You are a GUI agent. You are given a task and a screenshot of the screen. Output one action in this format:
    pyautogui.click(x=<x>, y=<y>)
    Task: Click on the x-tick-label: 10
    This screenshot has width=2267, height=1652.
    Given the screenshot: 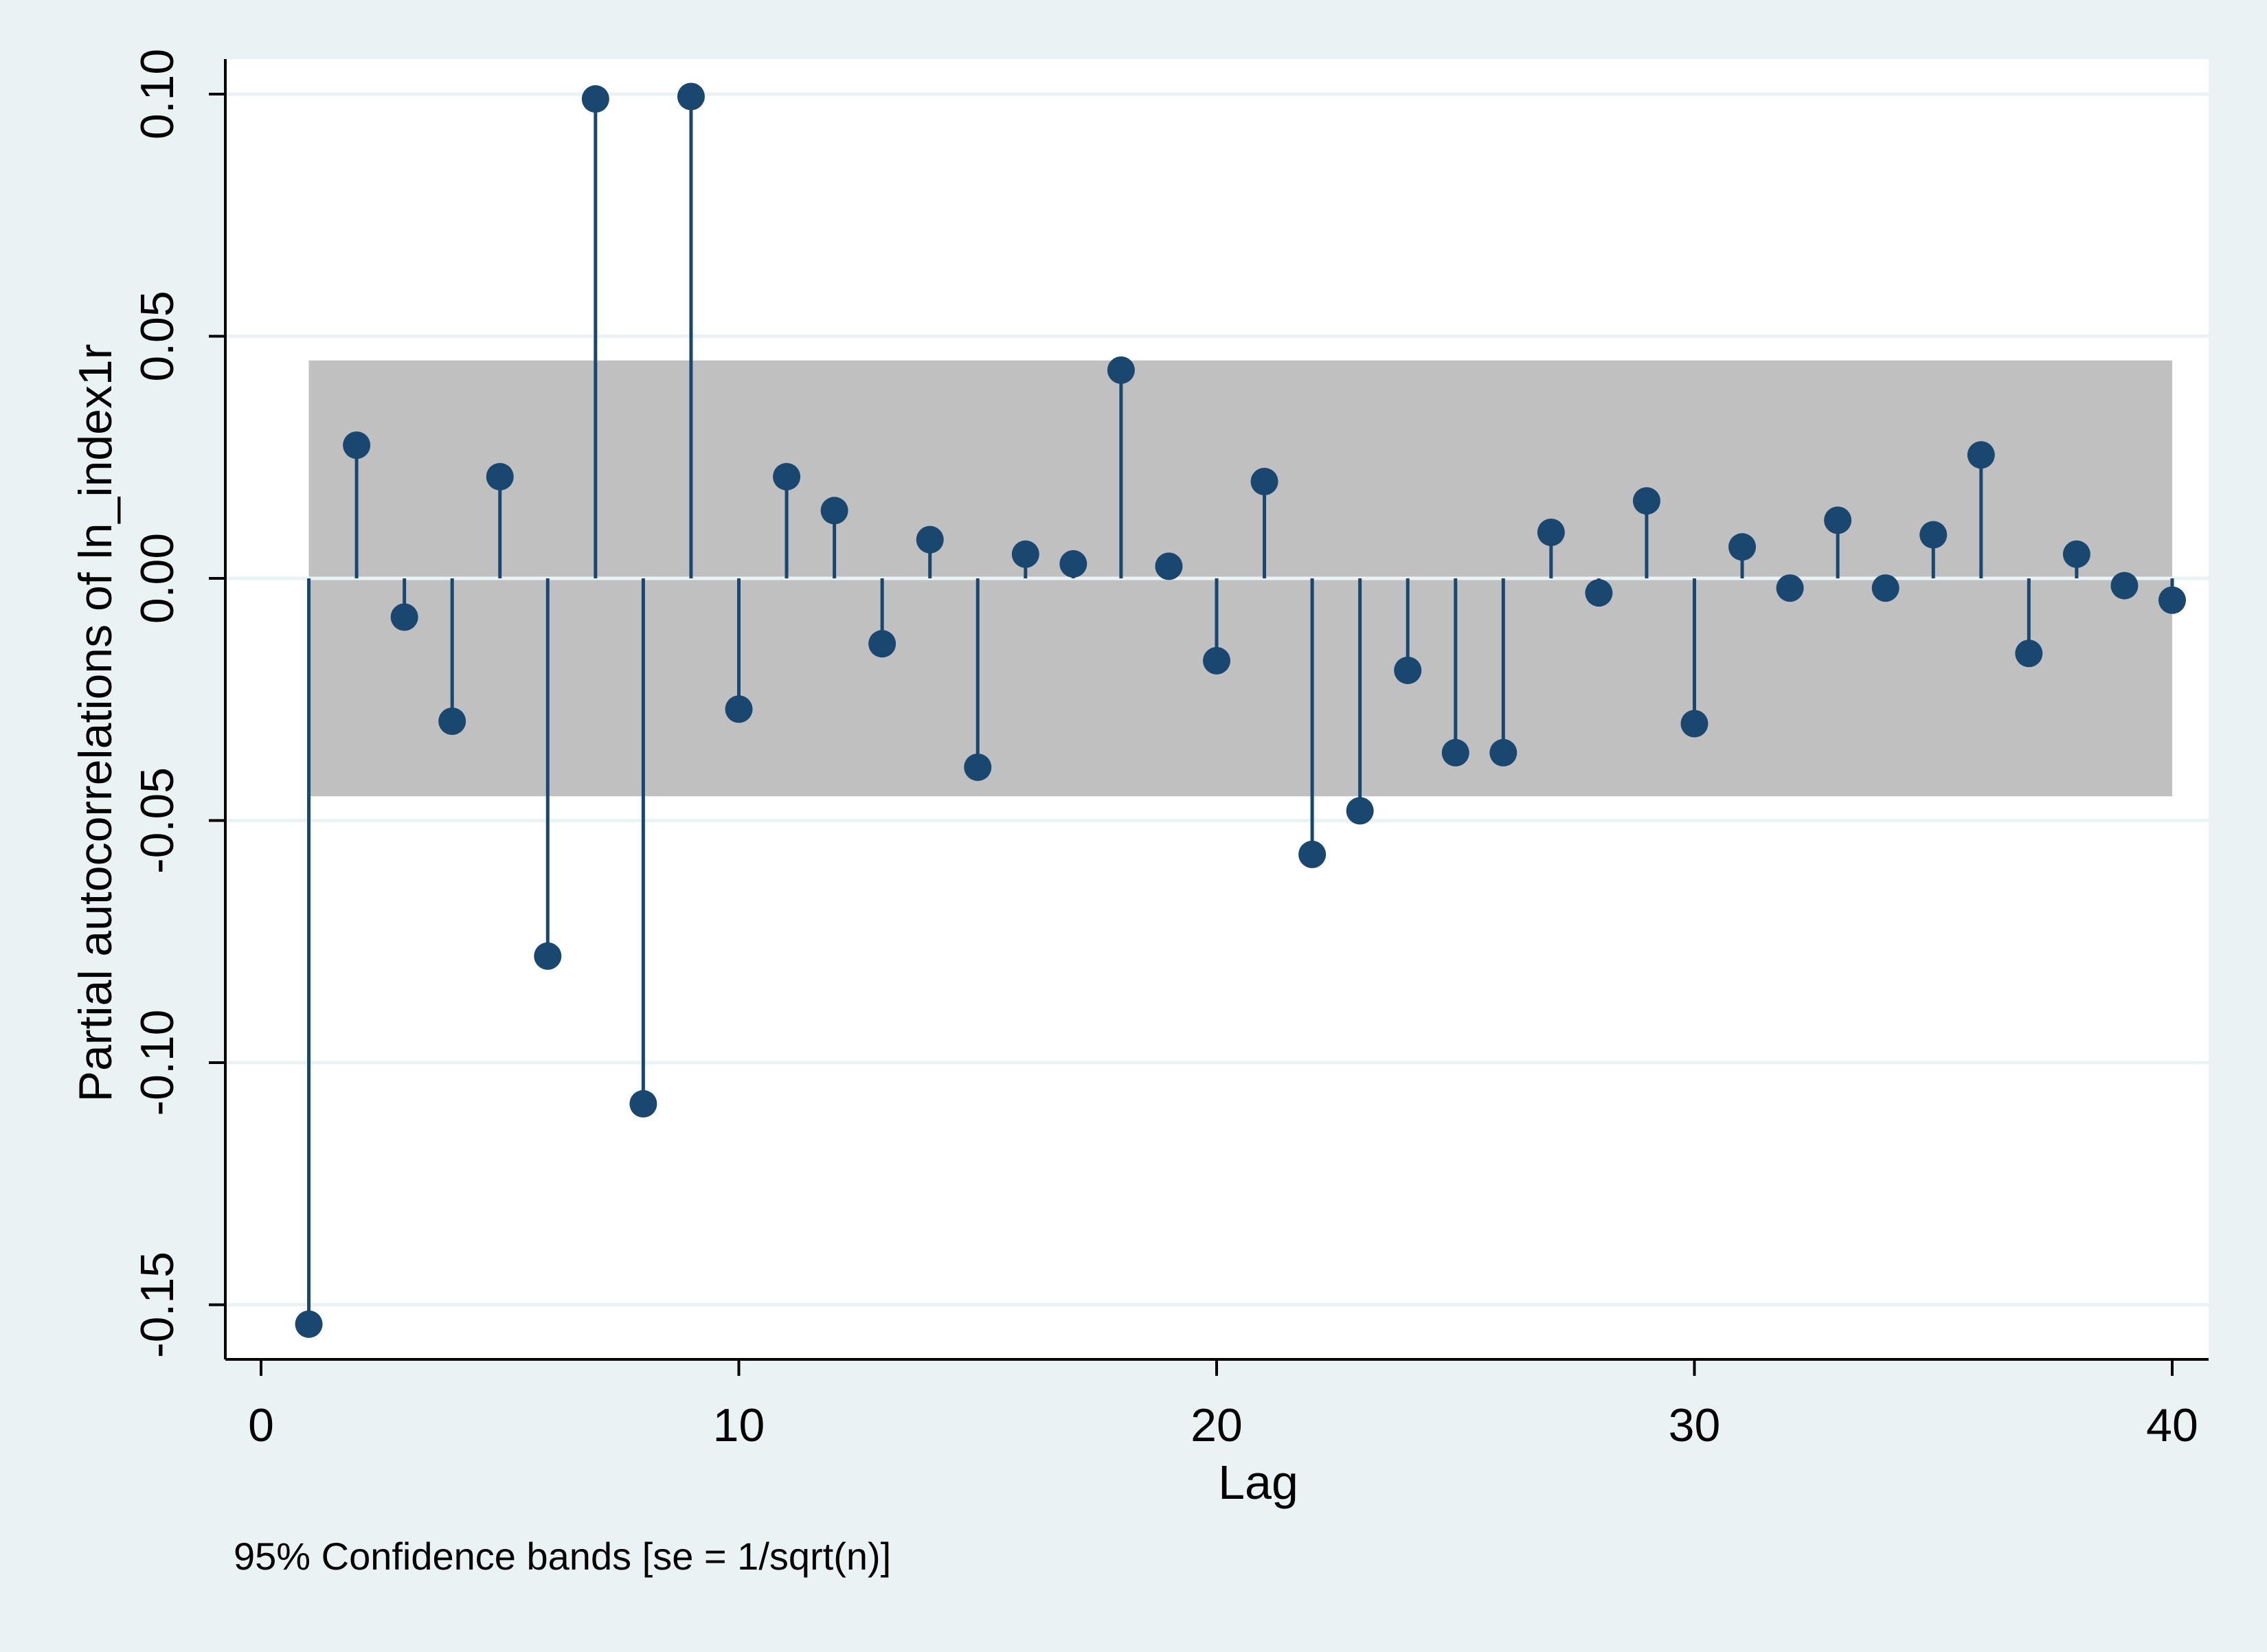 What is the action you would take?
    pyautogui.click(x=739, y=1425)
    